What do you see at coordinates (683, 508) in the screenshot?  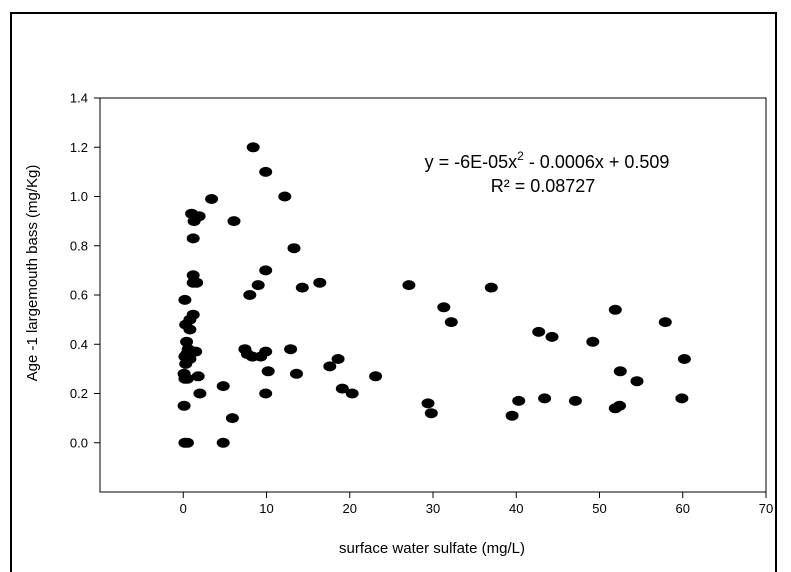 I see `x-tick-label: 60` at bounding box center [683, 508].